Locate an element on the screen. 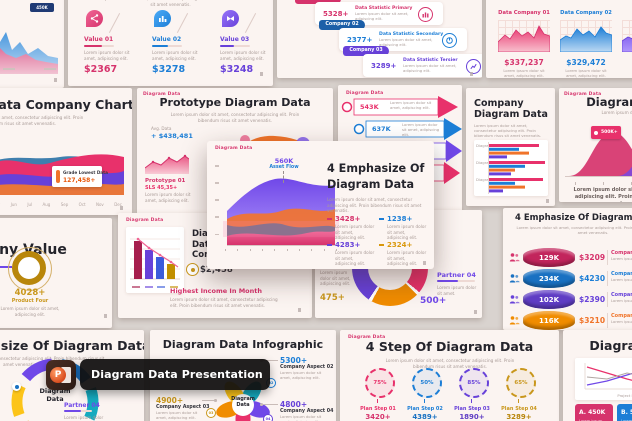 The image size is (632, 421). value-label: Value 02 is located at coordinates (167, 39).